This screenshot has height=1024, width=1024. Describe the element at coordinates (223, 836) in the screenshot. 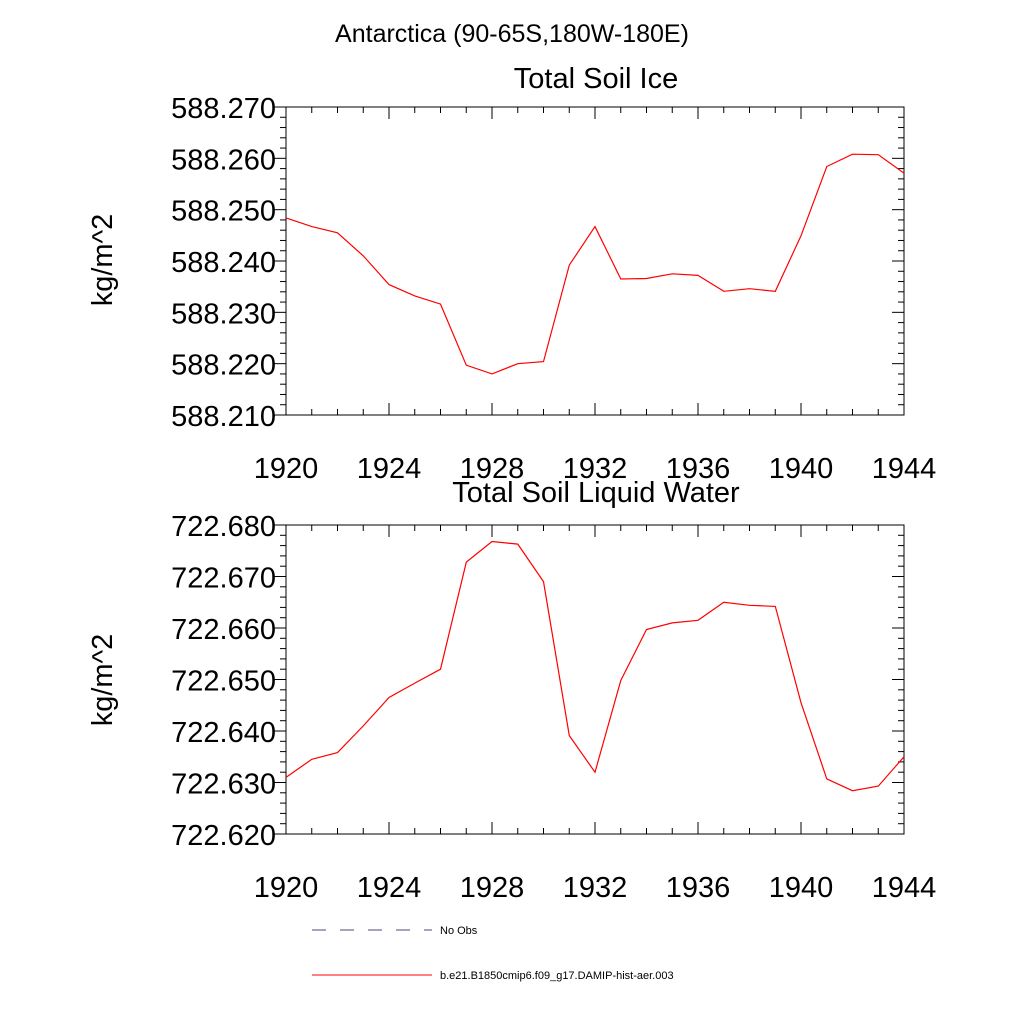

I see `y-tick-label: 722.620` at that location.